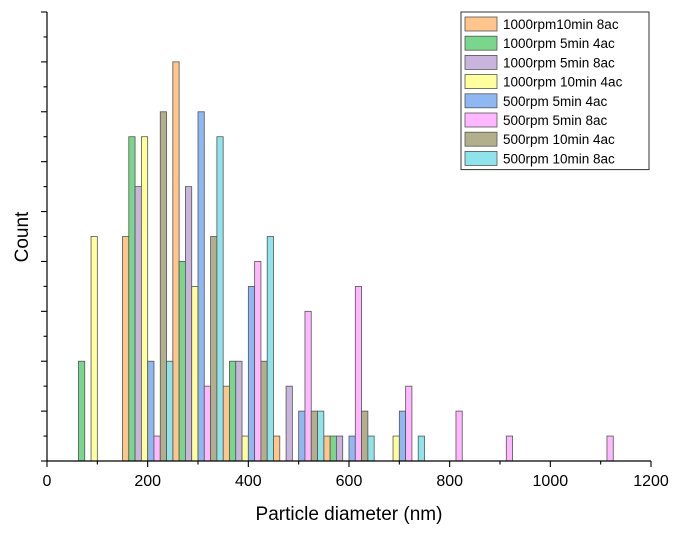 This screenshot has height=540, width=677. Describe the element at coordinates (561, 24) in the screenshot. I see `legend-label: 1000rpm10min 8ac` at that location.